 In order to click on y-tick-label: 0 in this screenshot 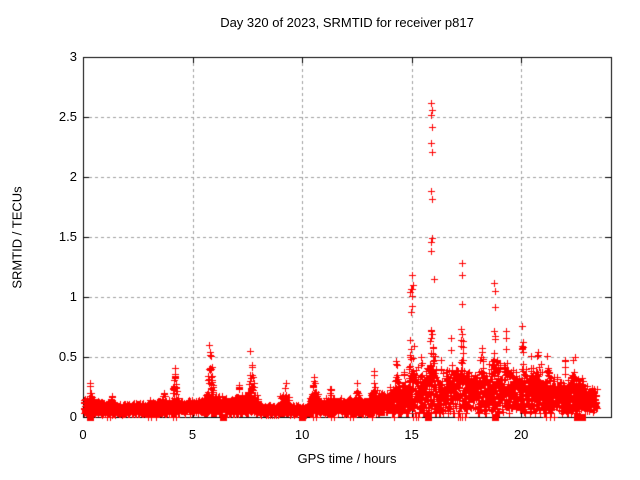, I will do `click(73, 416)`.